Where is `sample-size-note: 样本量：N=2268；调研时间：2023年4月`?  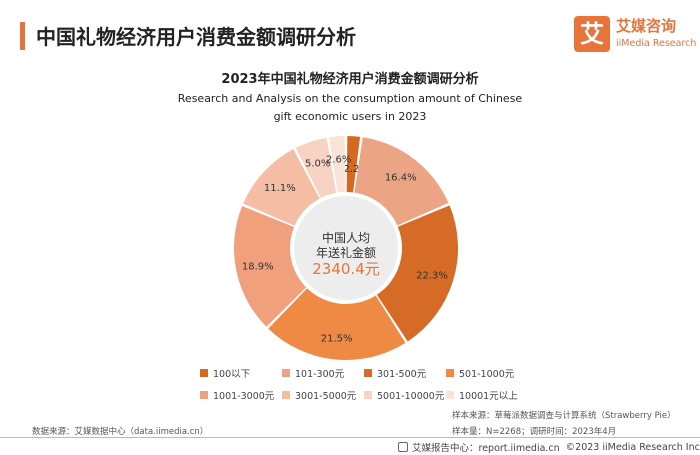 sample-size-note: 样本量：N=2268；调研时间：2023年4月 is located at coordinates (534, 432).